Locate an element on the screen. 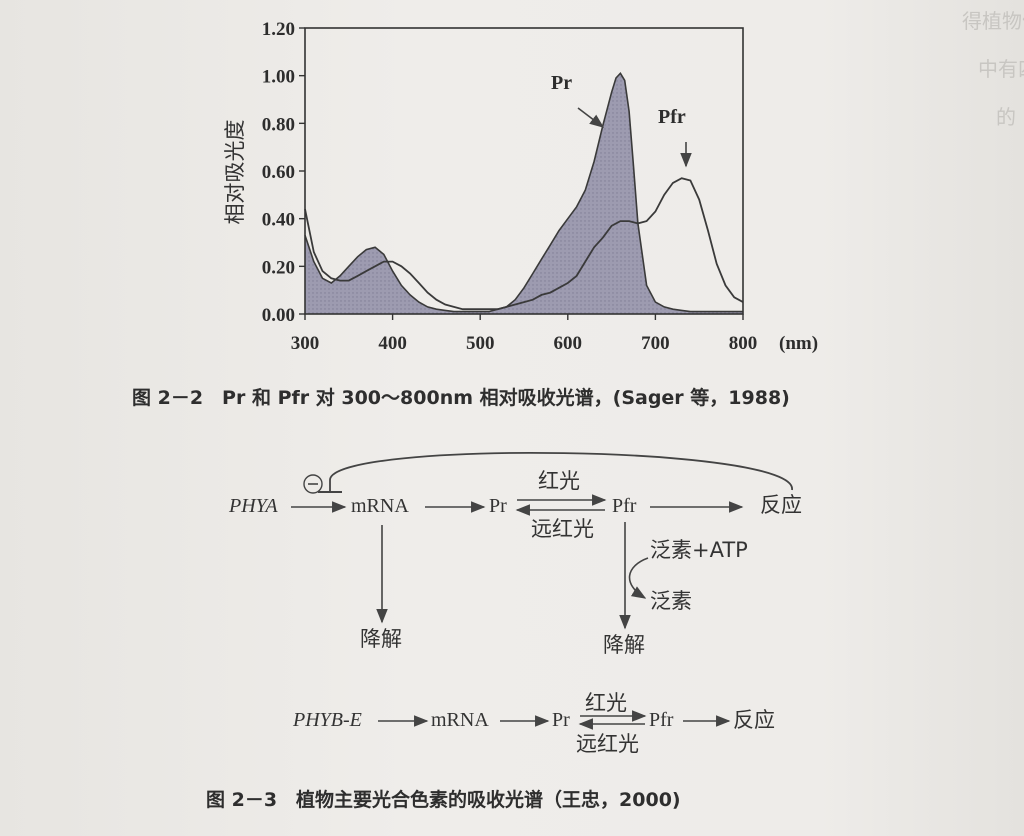  bleed-line-1: 得植物体内的光 is located at coordinates (993, 21).